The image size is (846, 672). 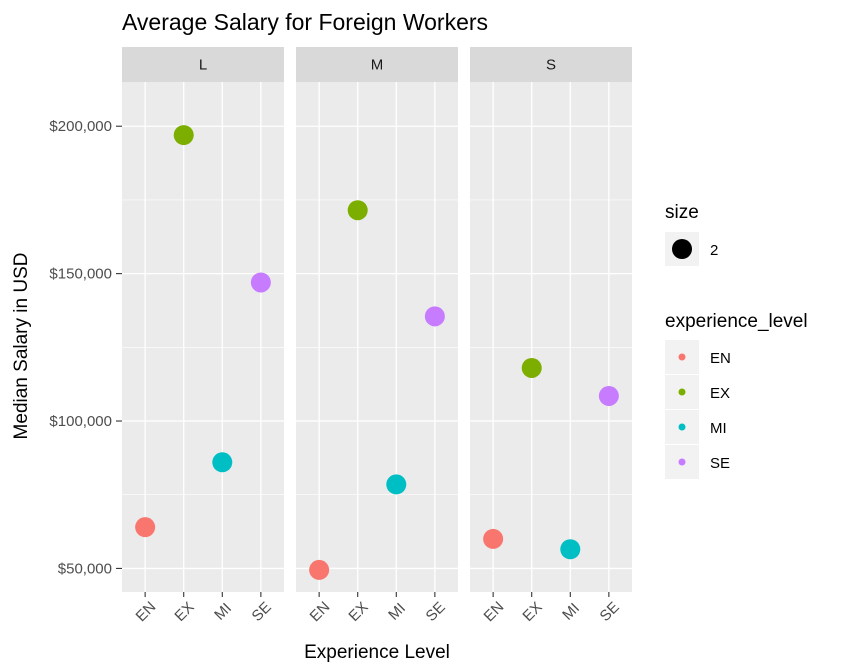 I want to click on data-point-l-en, so click(x=145, y=527).